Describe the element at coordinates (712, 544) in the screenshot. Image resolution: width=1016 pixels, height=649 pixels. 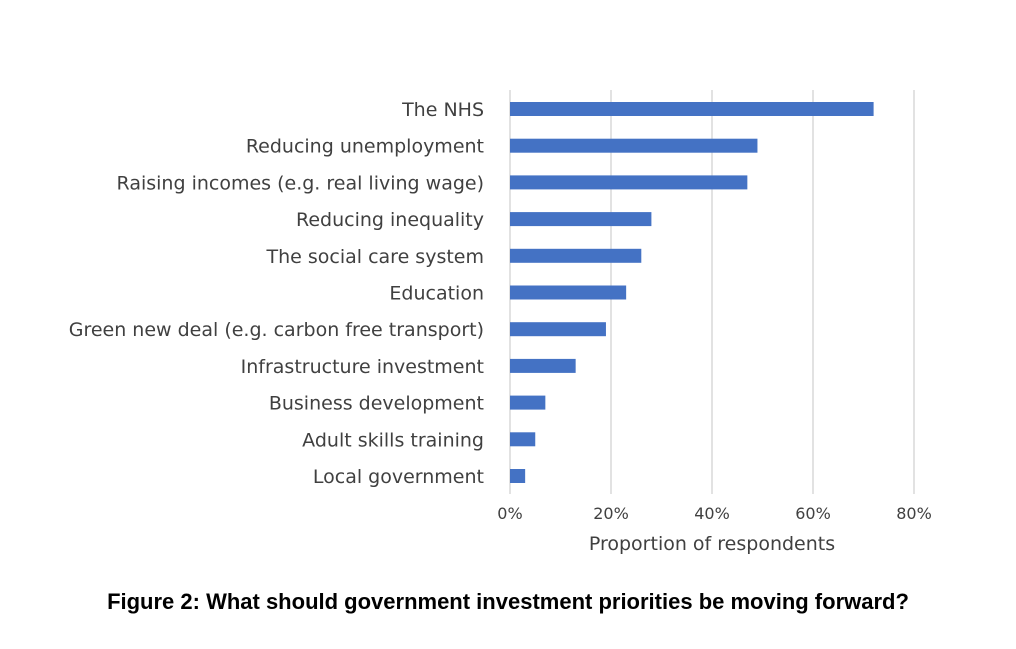
I see `x-axis-title: Proportion of respondents` at that location.